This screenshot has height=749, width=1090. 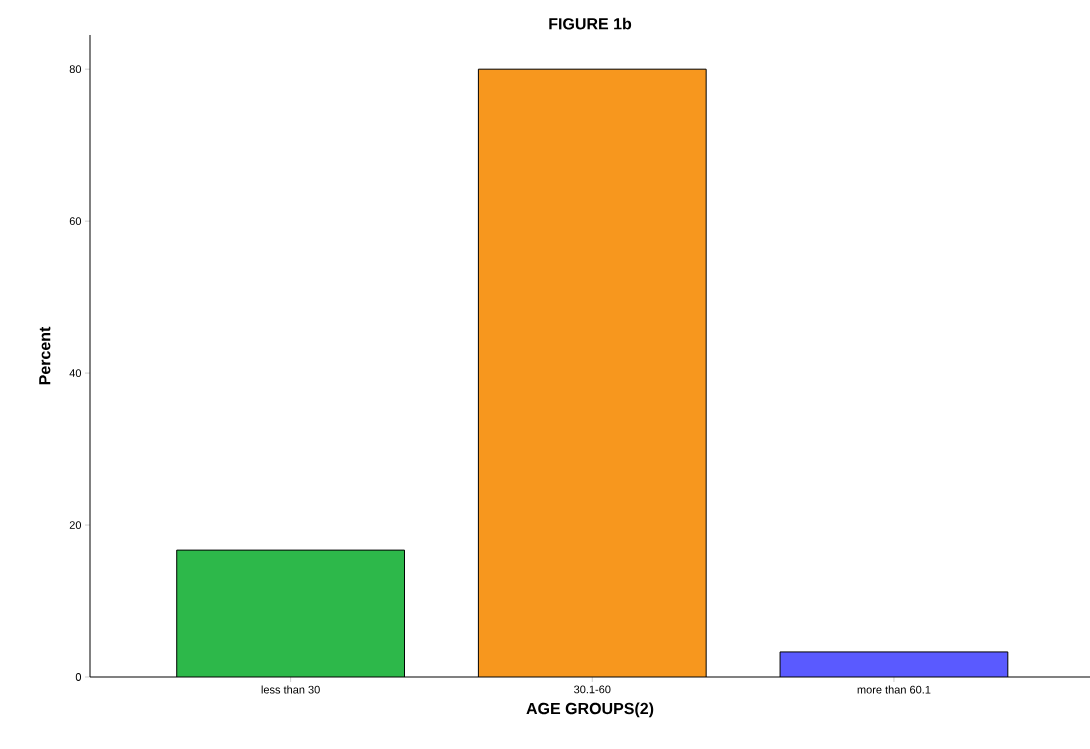 What do you see at coordinates (590, 710) in the screenshot?
I see `x-axis-title: AGE GROUPS(2)` at bounding box center [590, 710].